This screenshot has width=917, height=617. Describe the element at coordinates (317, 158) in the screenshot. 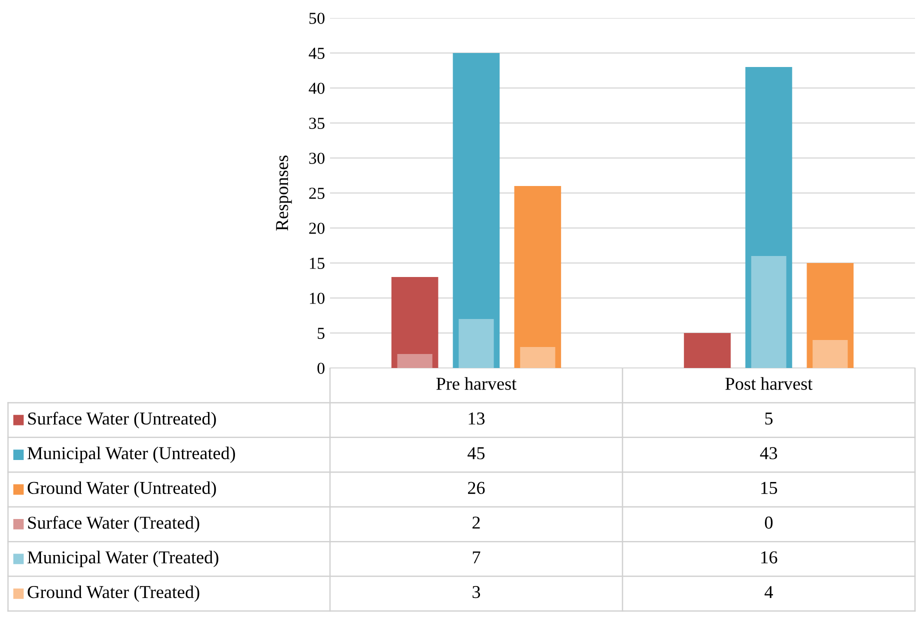

I see `y-tick-label: 30` at that location.